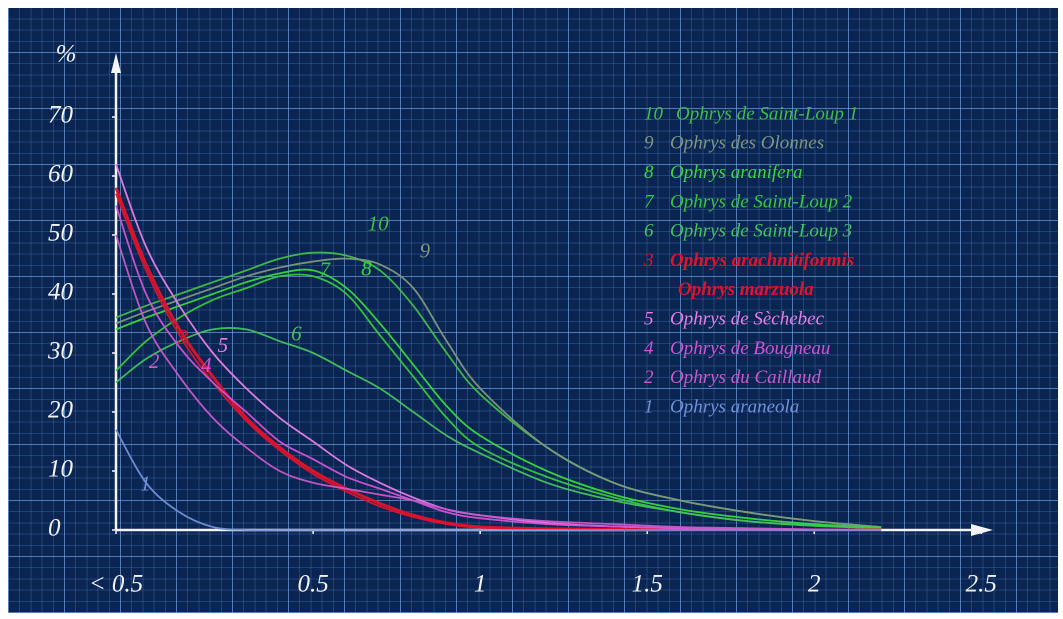 The height and width of the screenshot is (619, 1063). What do you see at coordinates (649, 318) in the screenshot?
I see `legend-number: 5` at bounding box center [649, 318].